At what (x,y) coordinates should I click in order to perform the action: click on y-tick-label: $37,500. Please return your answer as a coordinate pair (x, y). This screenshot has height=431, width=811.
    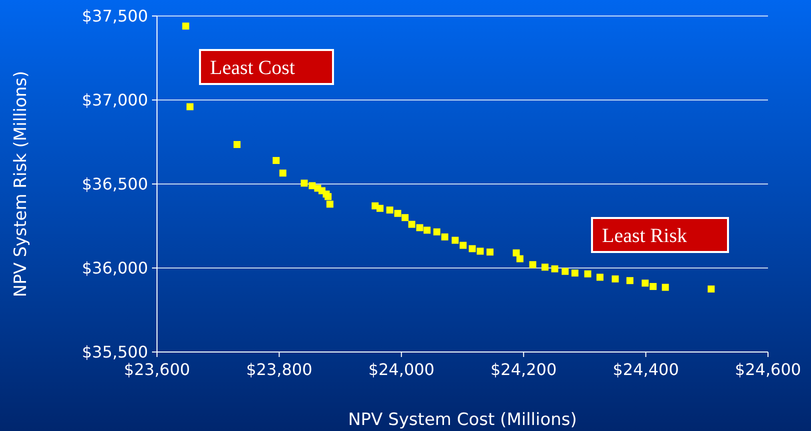
    Looking at the image, I should click on (115, 16).